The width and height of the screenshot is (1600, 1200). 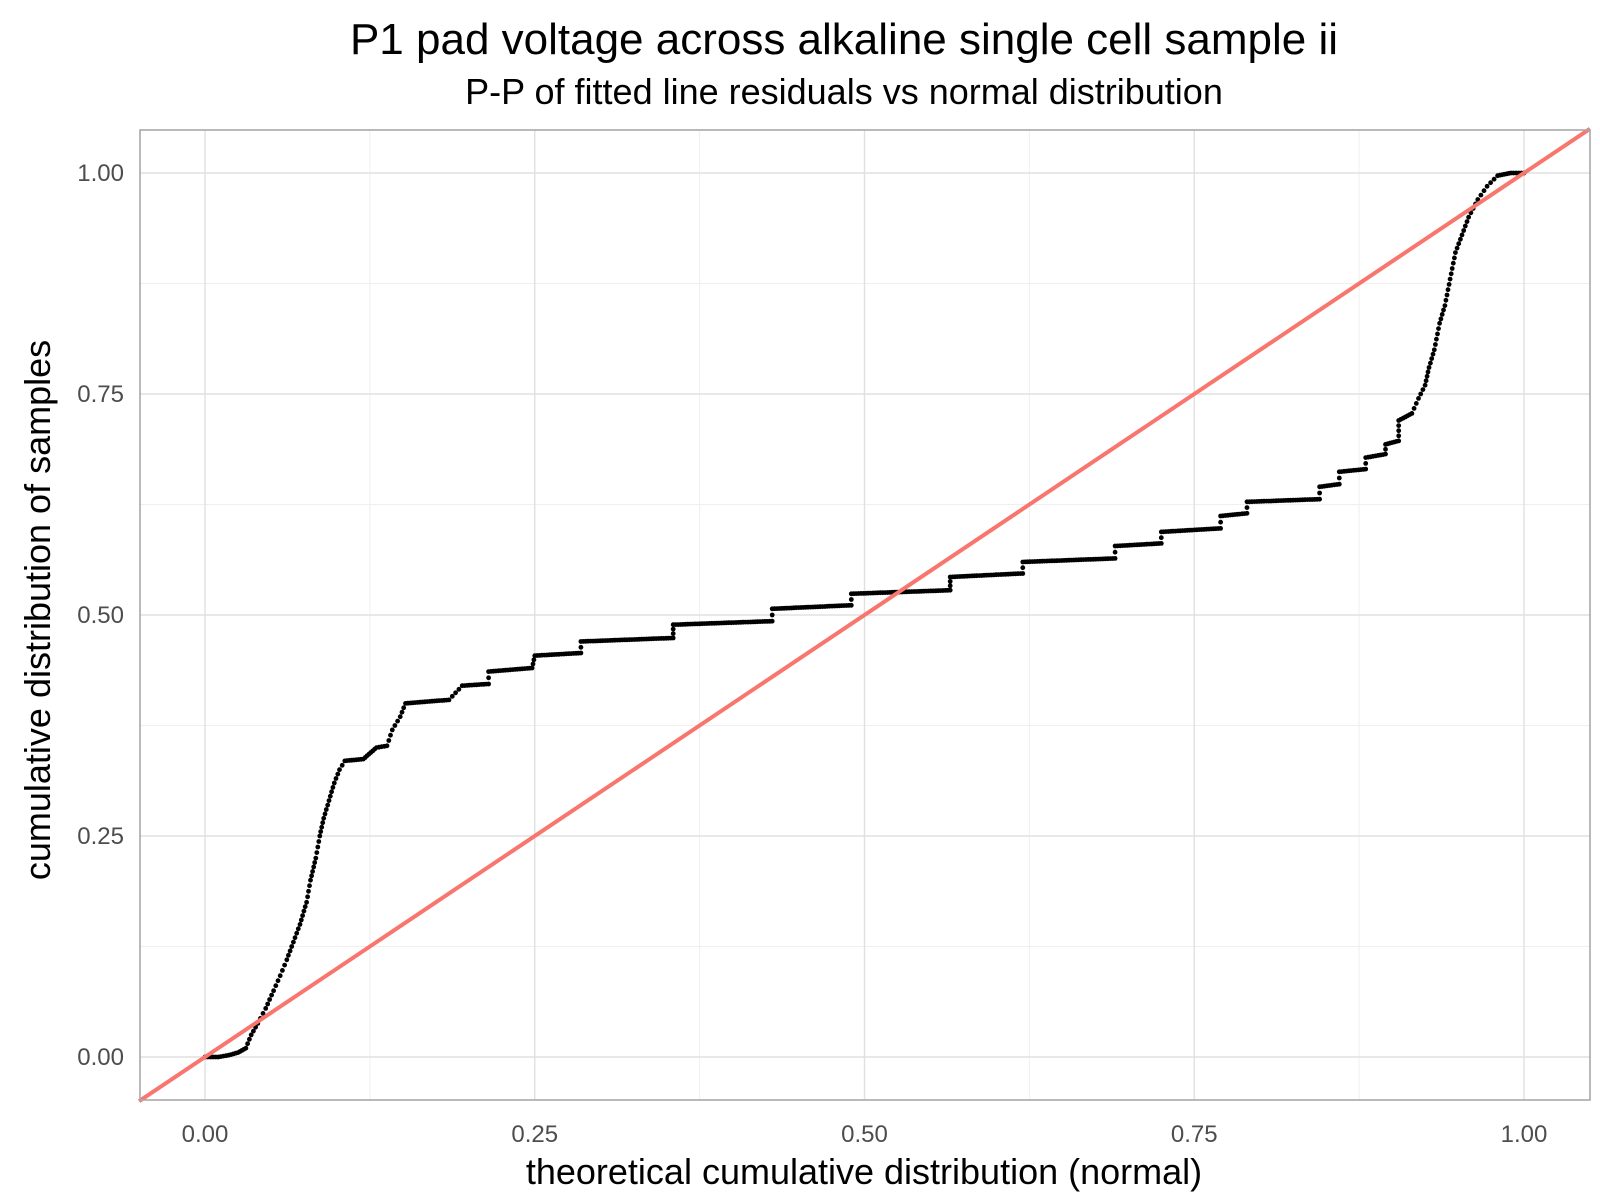 I want to click on y-tick-label: 1.00, so click(x=100, y=173).